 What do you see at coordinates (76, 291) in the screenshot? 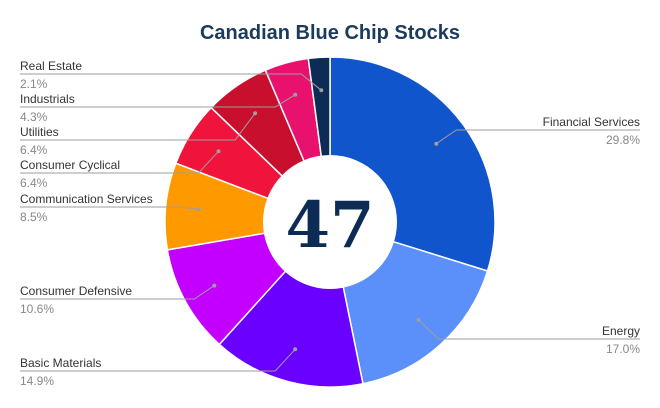
I see `label-consumer-defensive: Consumer Defensive` at bounding box center [76, 291].